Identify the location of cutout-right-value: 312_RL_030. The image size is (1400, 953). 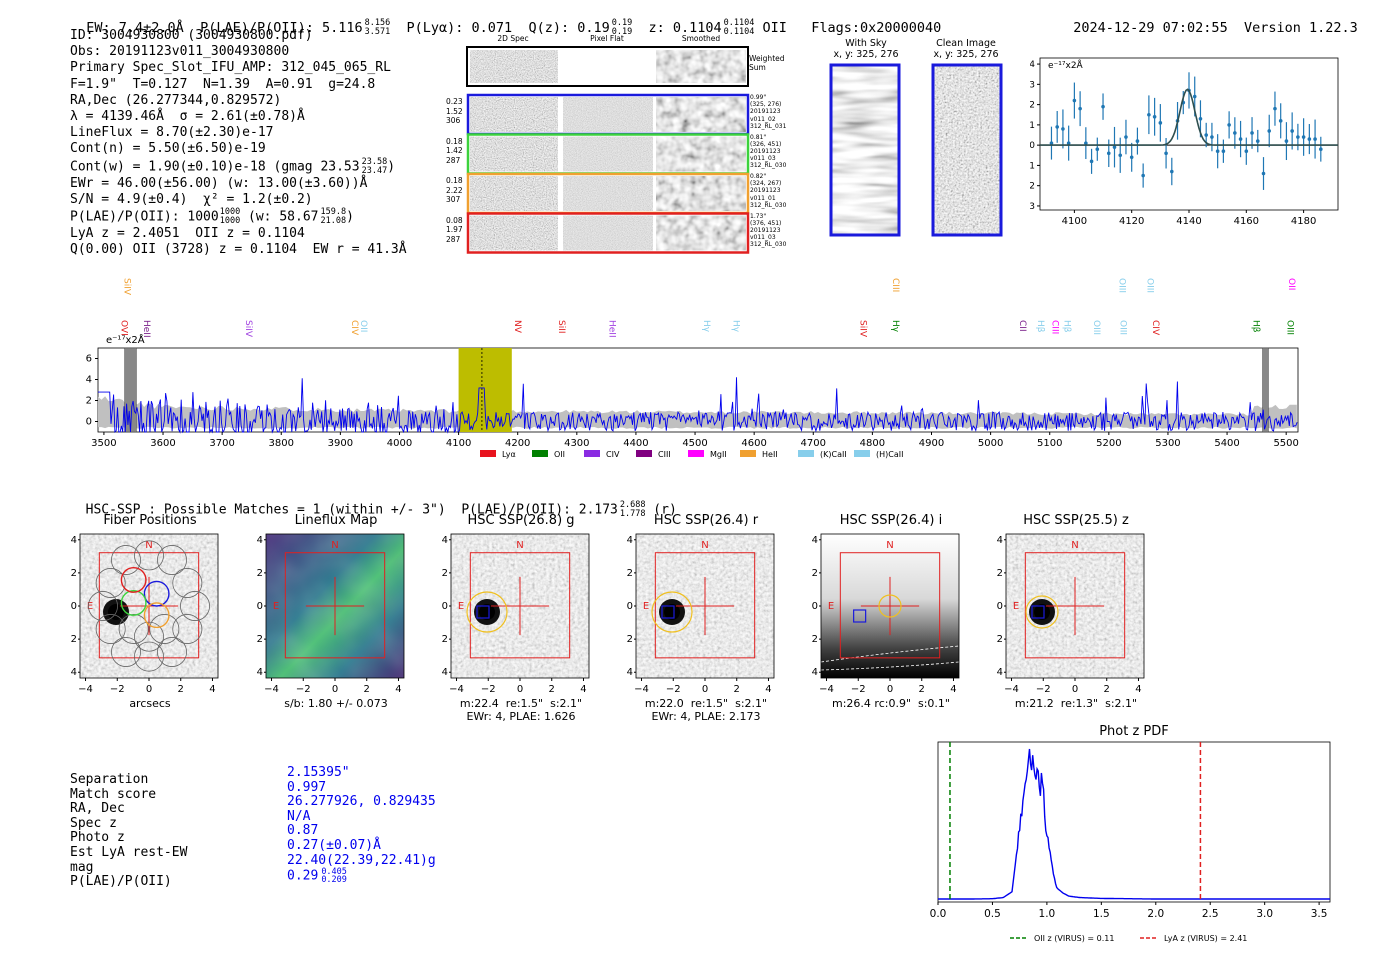
(768, 245).